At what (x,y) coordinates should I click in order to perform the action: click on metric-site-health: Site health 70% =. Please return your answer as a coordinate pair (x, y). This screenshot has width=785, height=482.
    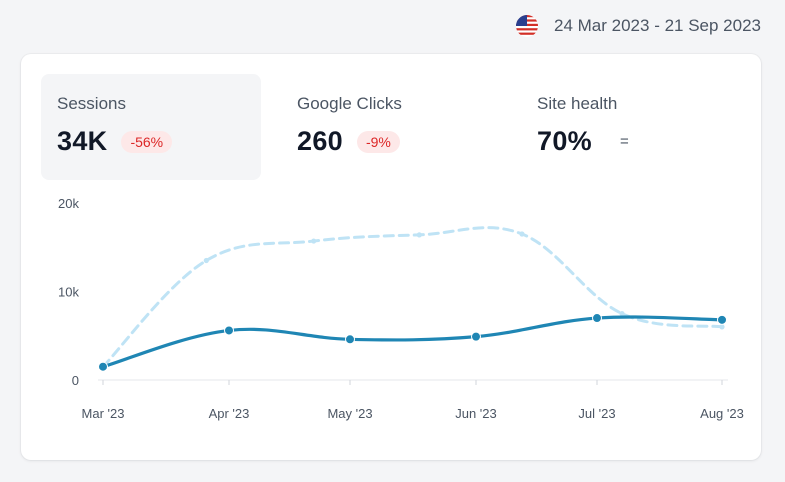
    Looking at the image, I should click on (631, 127).